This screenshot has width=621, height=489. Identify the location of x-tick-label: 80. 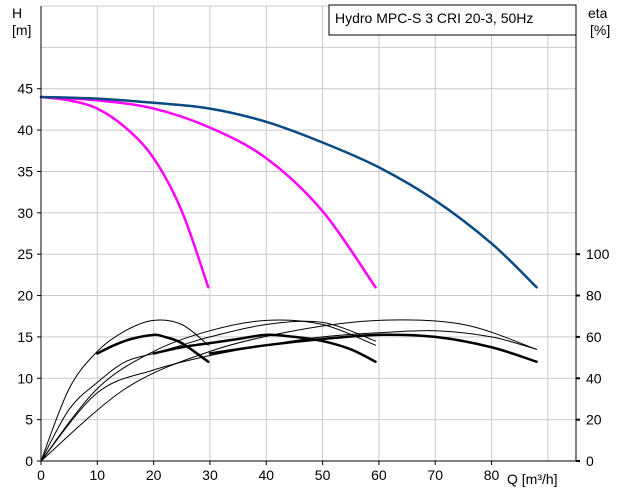
(492, 475).